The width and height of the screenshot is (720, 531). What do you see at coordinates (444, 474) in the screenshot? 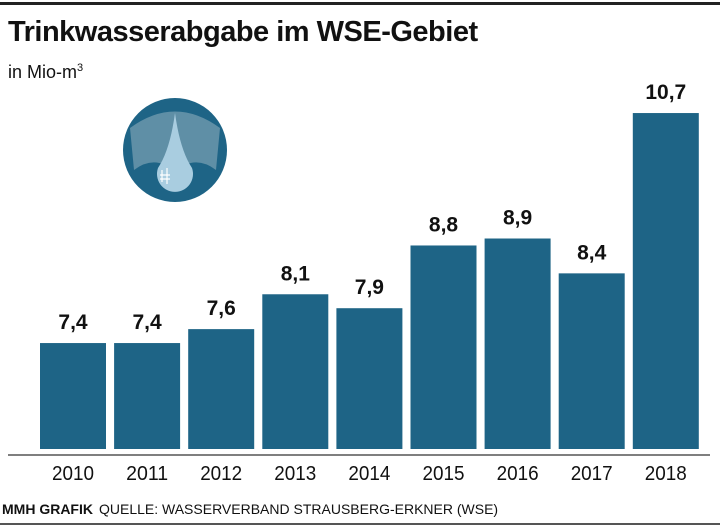
I see `x-tick-label: 2015` at bounding box center [444, 474].